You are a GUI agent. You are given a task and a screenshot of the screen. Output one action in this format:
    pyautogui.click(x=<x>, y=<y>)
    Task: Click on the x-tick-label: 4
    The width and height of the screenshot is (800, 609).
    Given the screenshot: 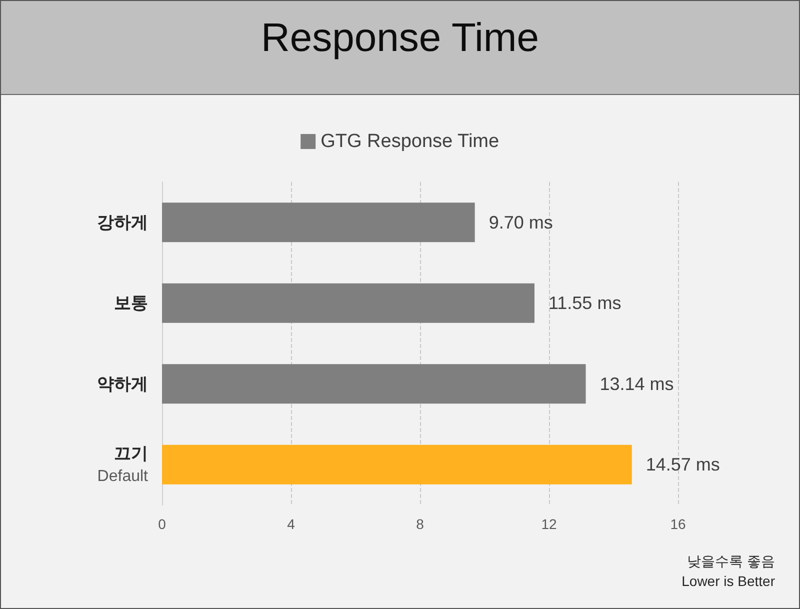 What is the action you would take?
    pyautogui.click(x=291, y=524)
    